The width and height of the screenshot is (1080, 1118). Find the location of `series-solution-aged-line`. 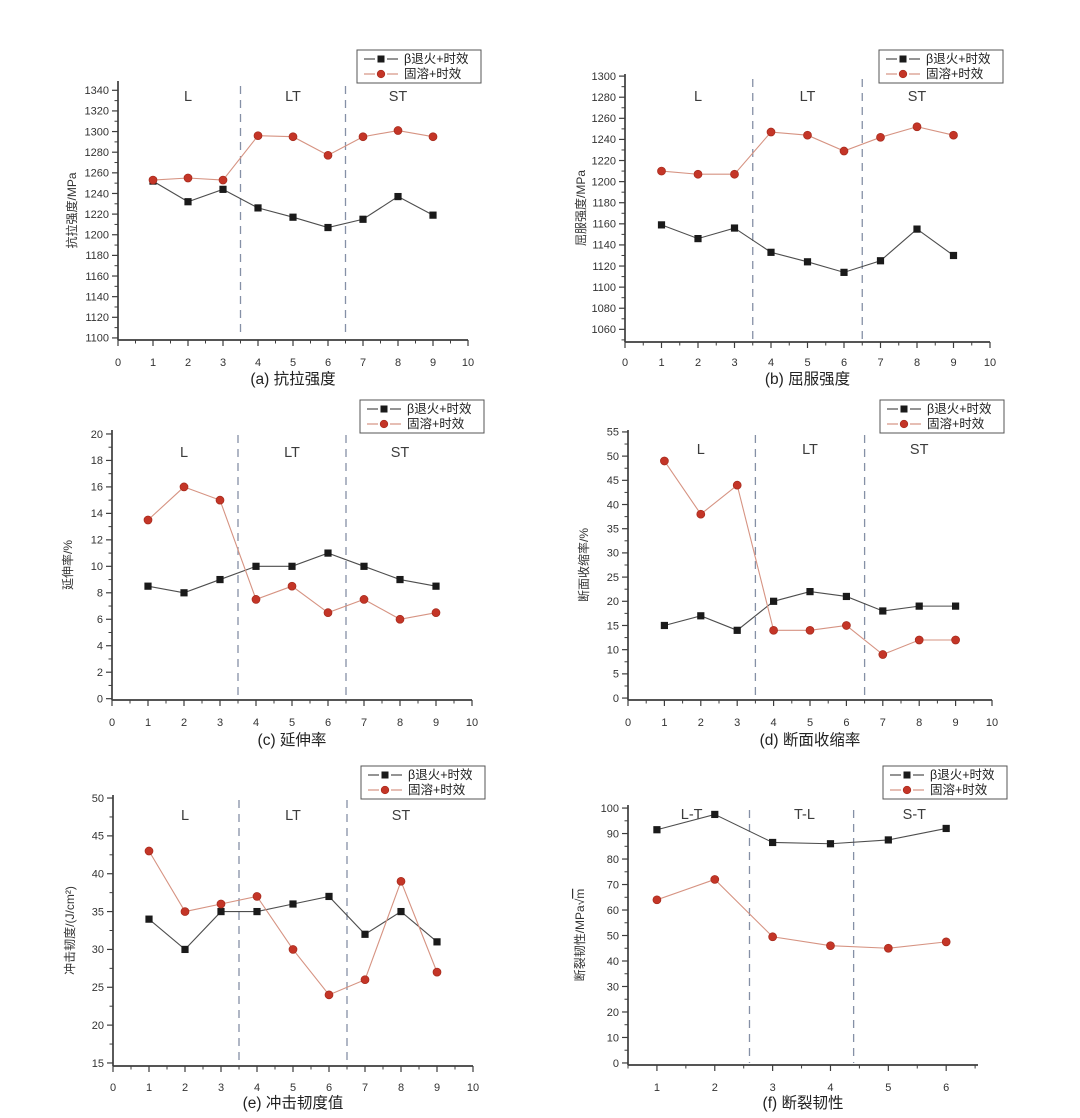

series-solution-aged-line is located at coordinates (293, 923).